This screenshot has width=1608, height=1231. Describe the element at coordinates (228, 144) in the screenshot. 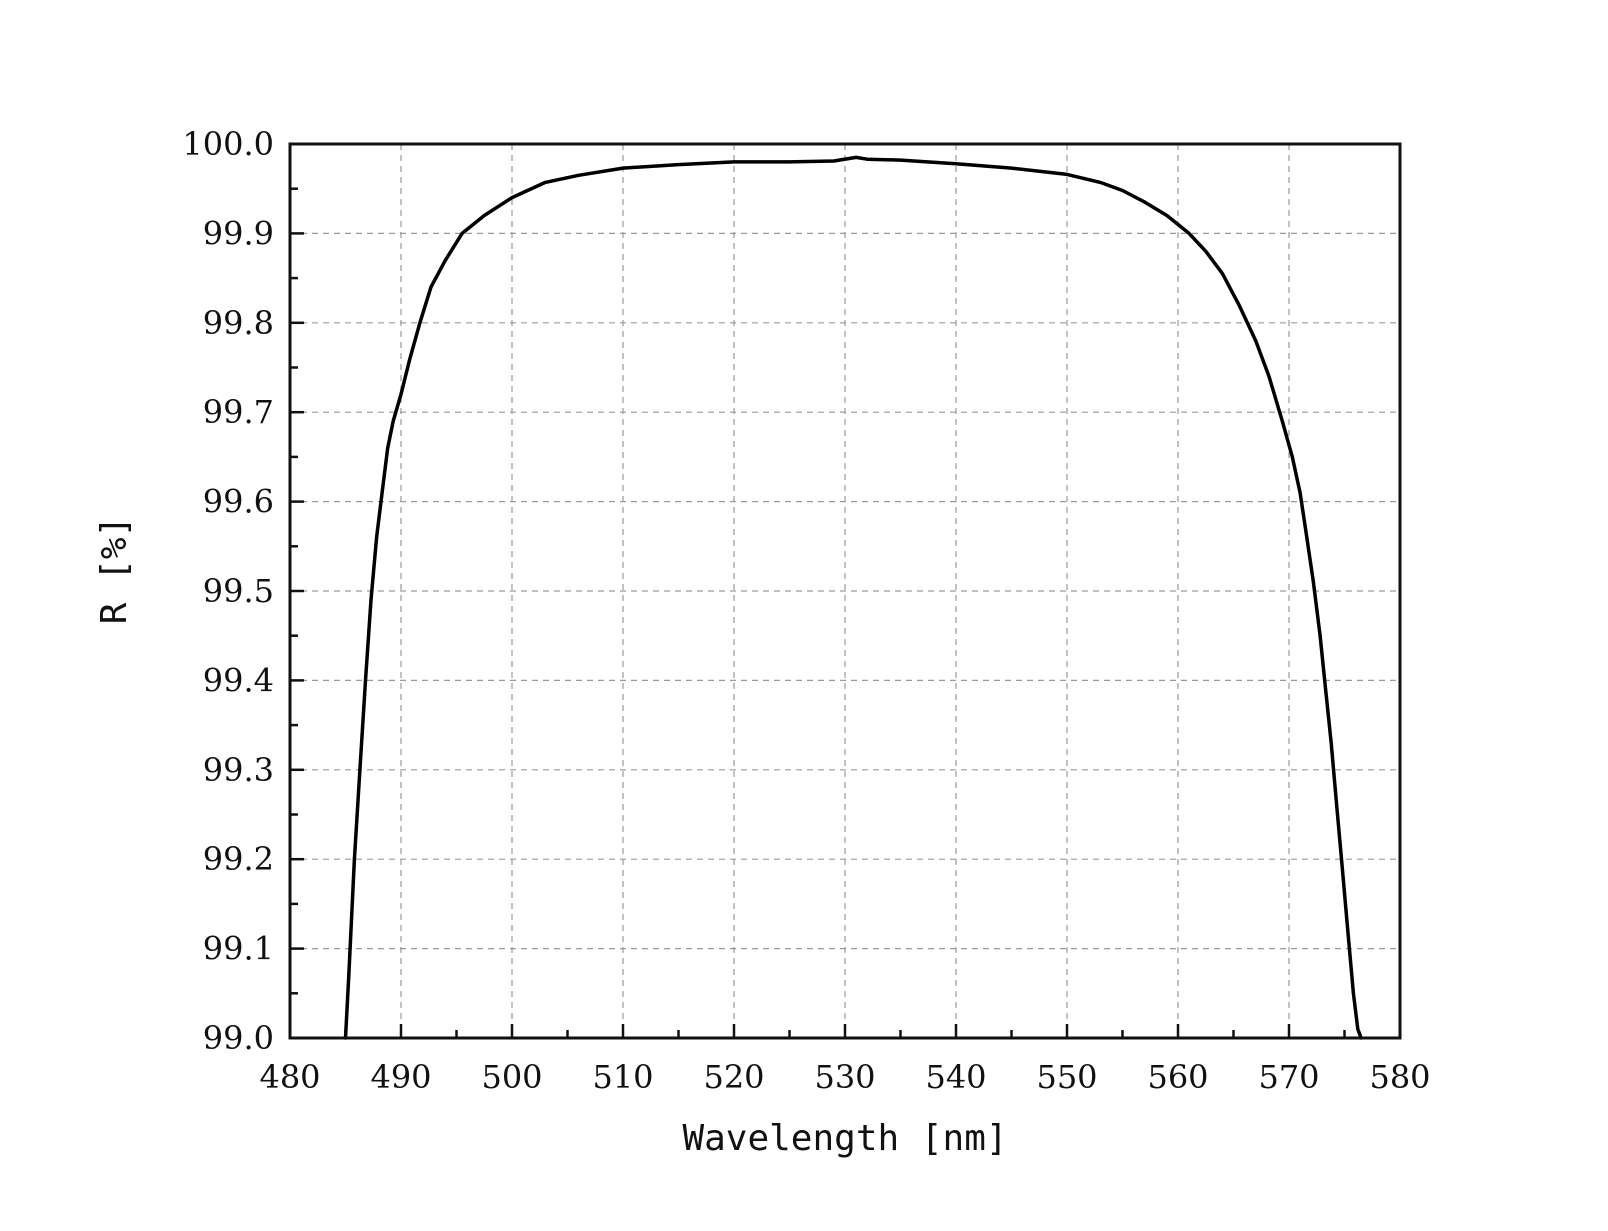

I see `y-tick-label: 100.0` at that location.